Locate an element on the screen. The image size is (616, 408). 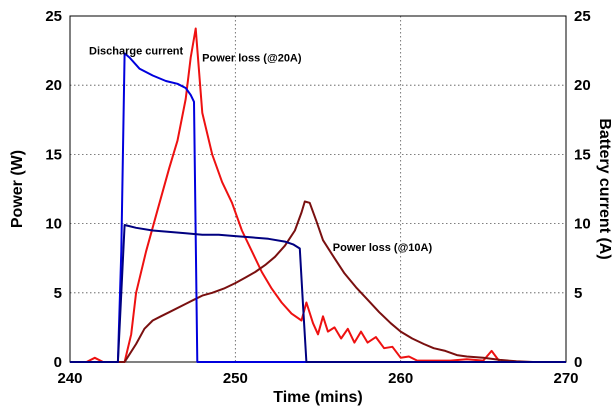
y2-tick-label: 10 is located at coordinates (582, 224).